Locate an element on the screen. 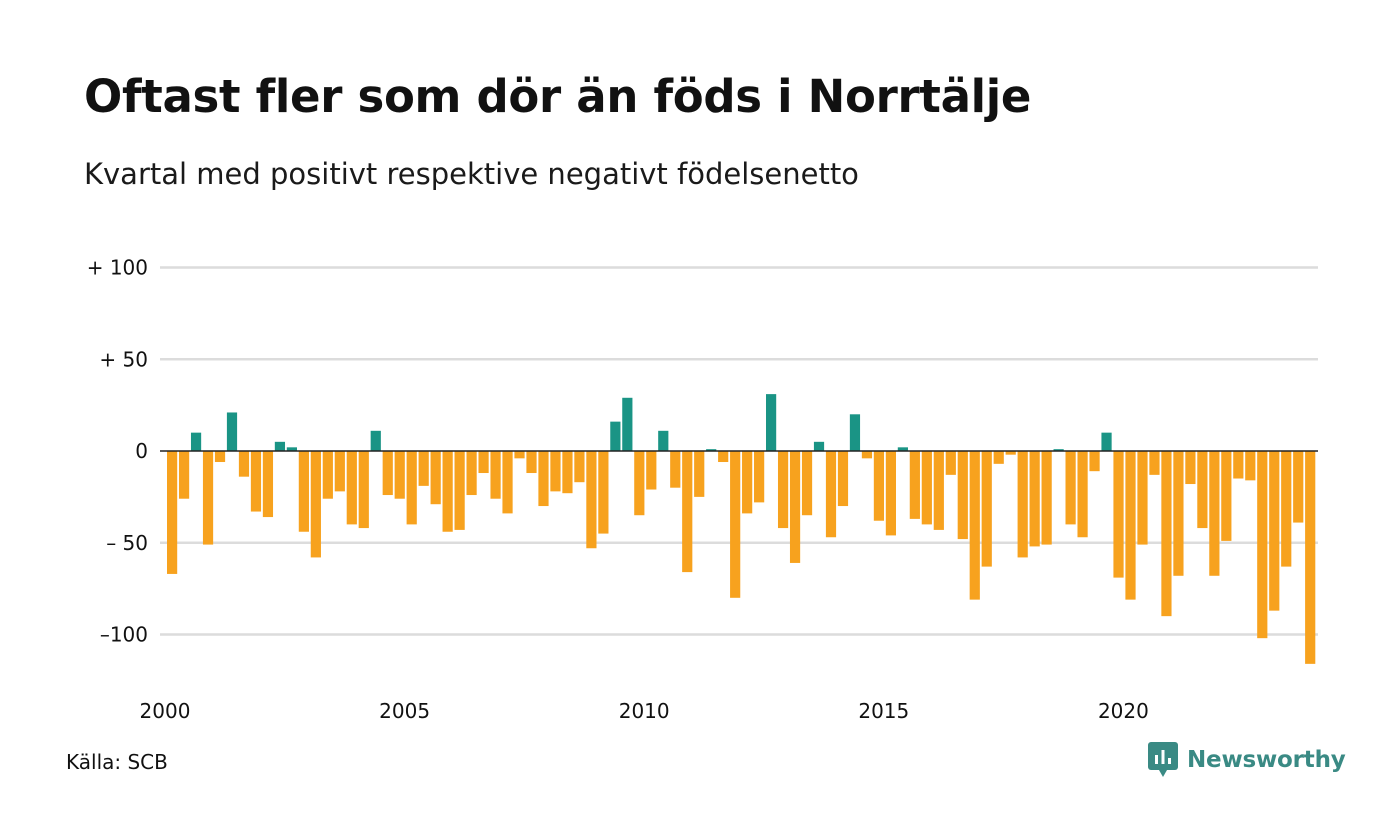 This screenshot has height=840, width=1400. x-tick-label: 2000 is located at coordinates (165, 711).